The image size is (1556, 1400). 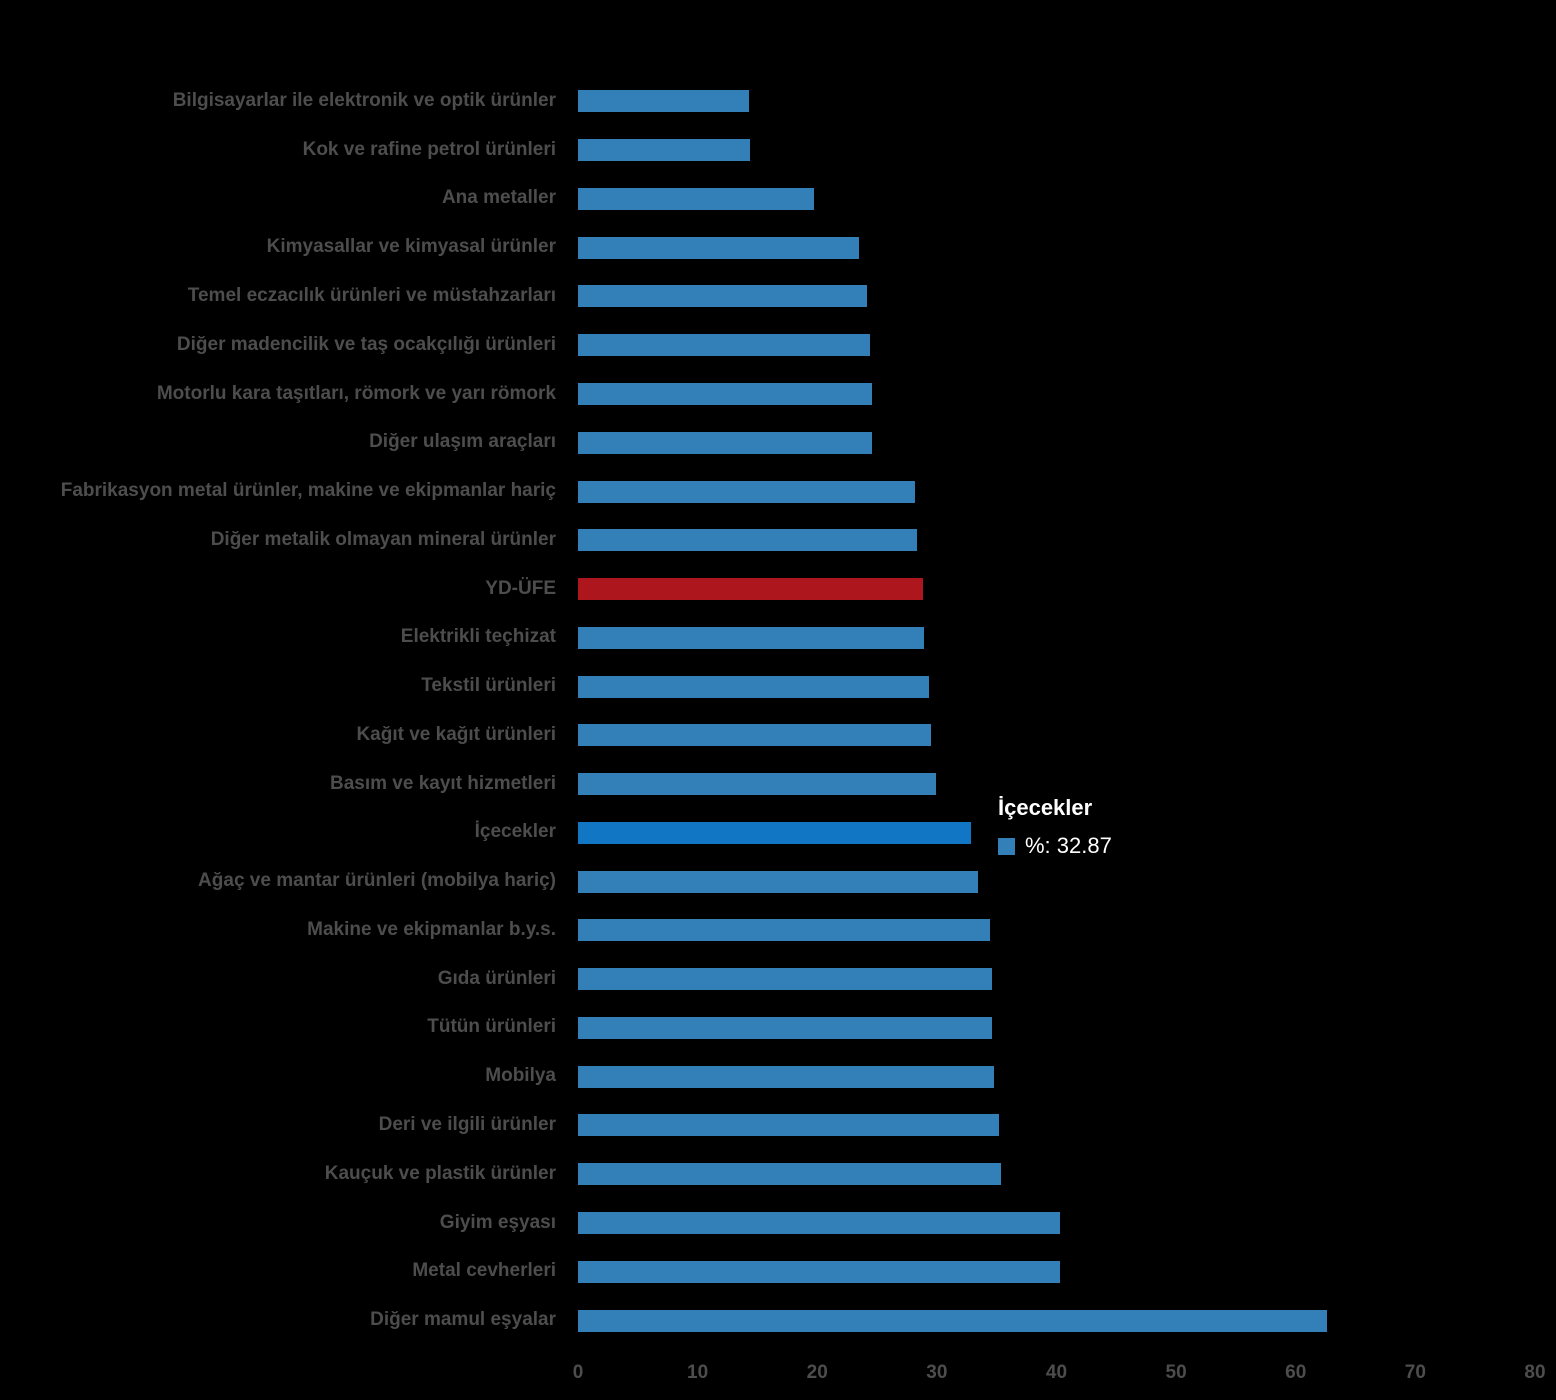 What do you see at coordinates (440, 1173) in the screenshot?
I see `category-label: Kauçuk ve plastik ürünler` at bounding box center [440, 1173].